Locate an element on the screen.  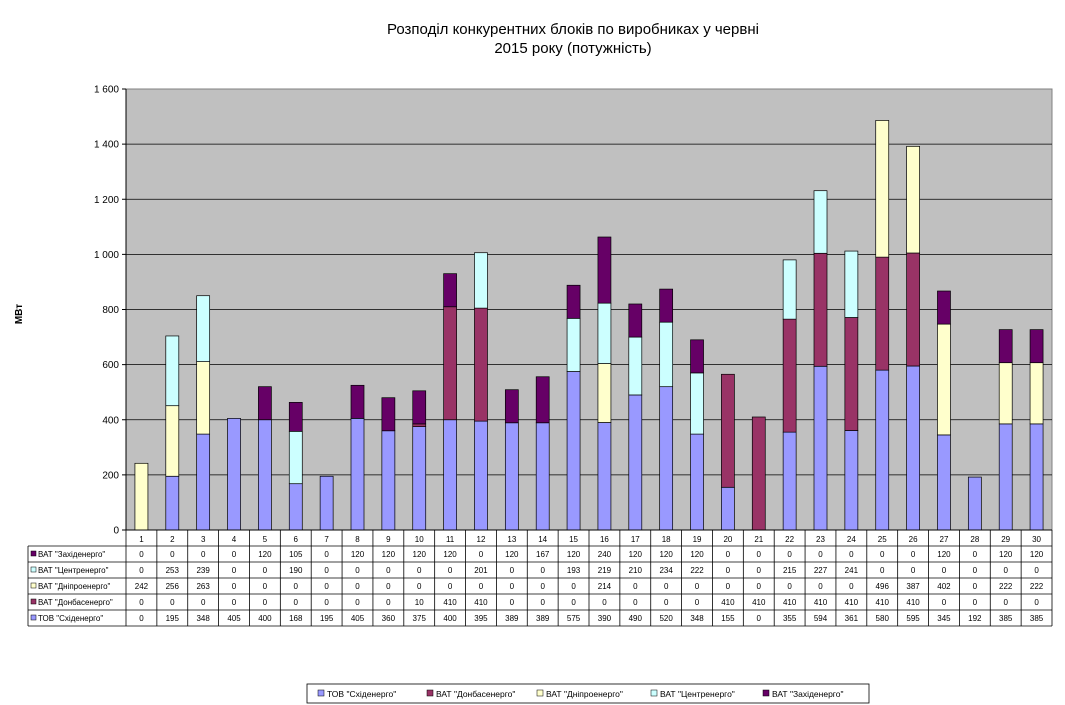
legend-box is located at coordinates (588, 693).